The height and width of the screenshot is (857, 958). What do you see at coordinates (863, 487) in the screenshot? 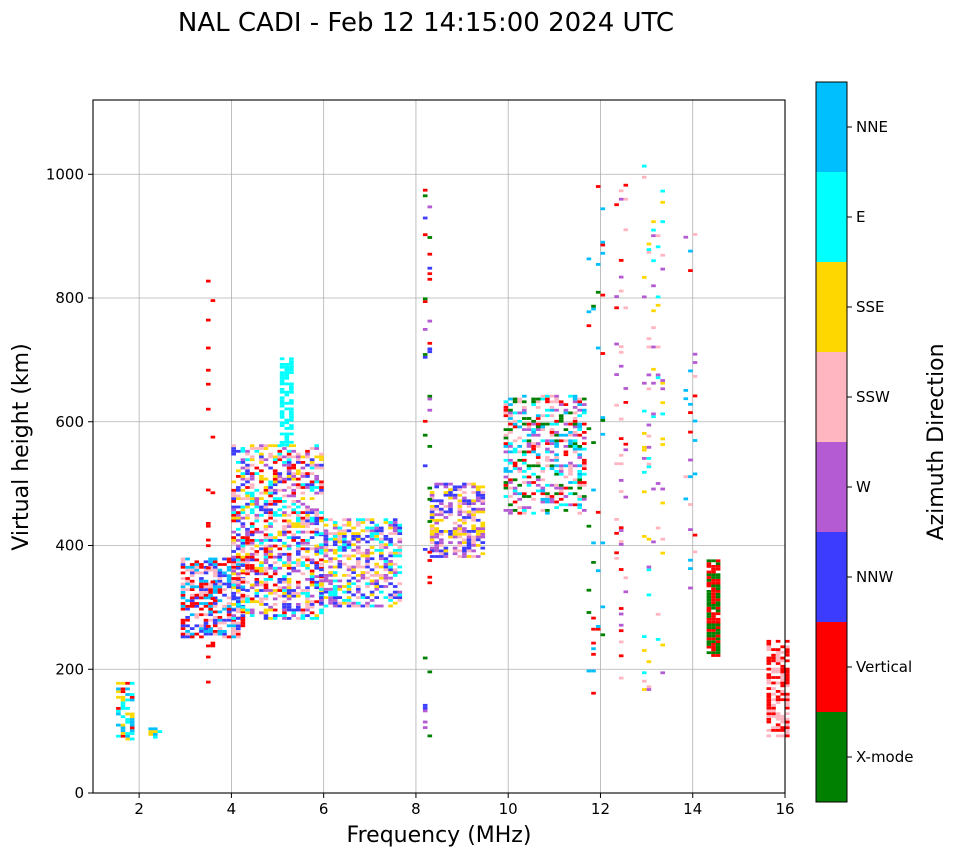
I see `colorbar-label: W` at bounding box center [863, 487].